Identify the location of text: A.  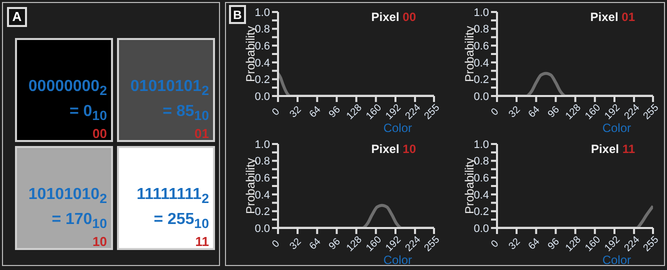
(17, 17).